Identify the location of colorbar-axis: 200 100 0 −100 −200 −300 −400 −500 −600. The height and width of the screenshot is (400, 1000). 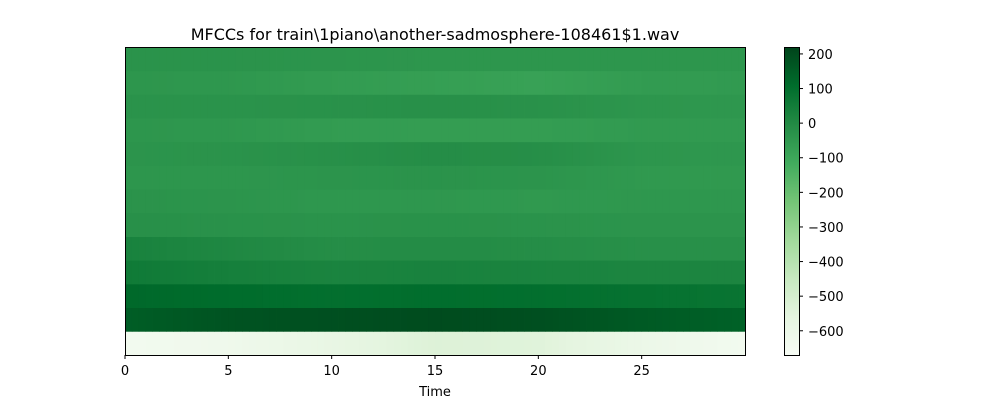
(821, 194).